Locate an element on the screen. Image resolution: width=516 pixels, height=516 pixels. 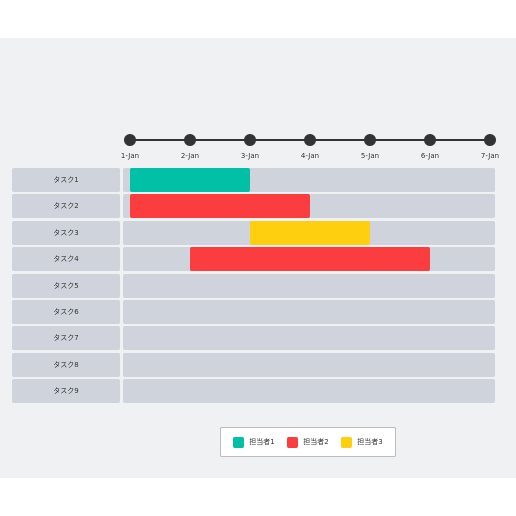
legend: 担当者1 担当者2 担当者3 is located at coordinates (308, 442).